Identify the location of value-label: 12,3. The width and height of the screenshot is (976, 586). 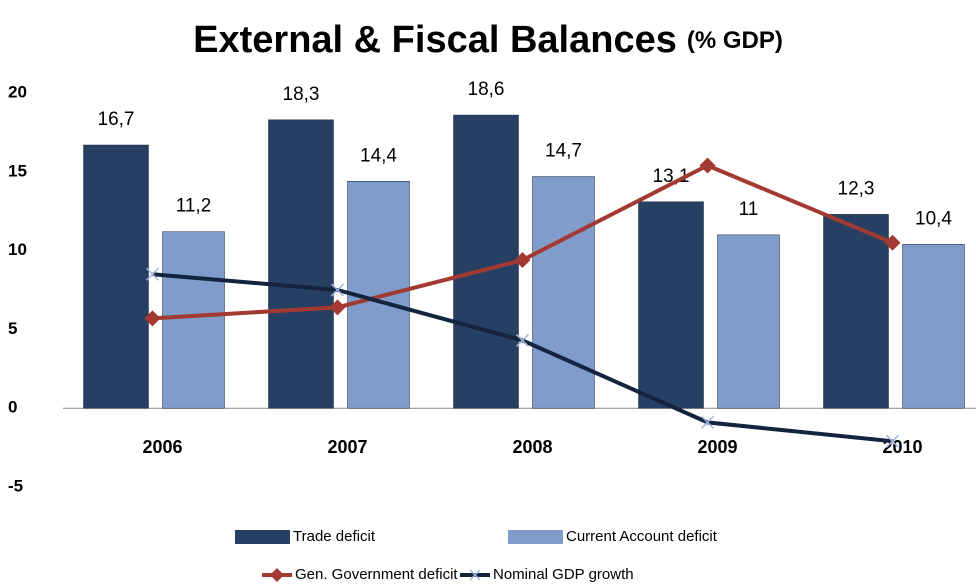
(856, 188).